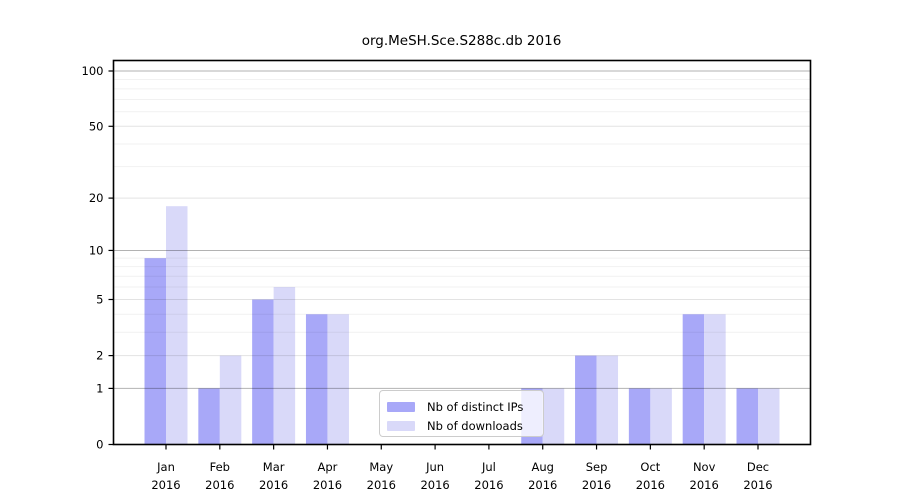 The height and width of the screenshot is (500, 900). What do you see at coordinates (96, 126) in the screenshot?
I see `y-tick-label-50: 50` at bounding box center [96, 126].